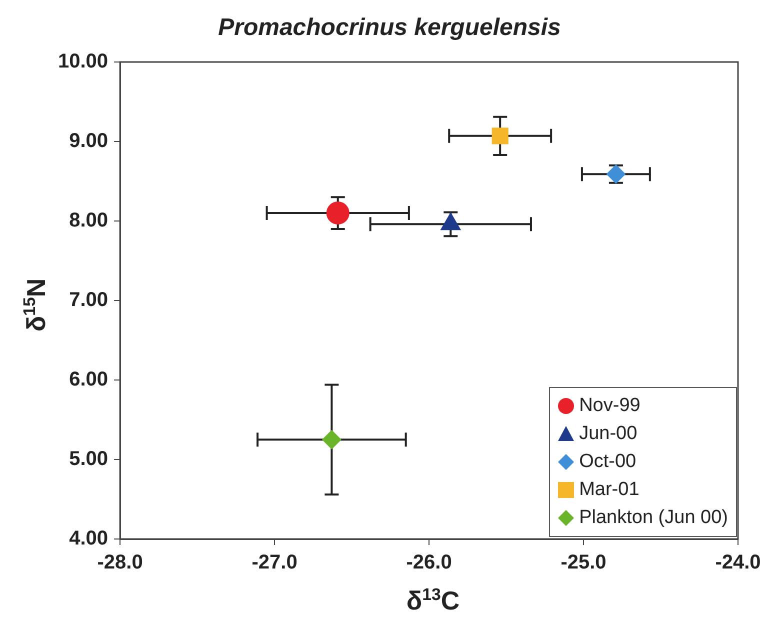  I want to click on legend-label: Mar-01, so click(609, 490).